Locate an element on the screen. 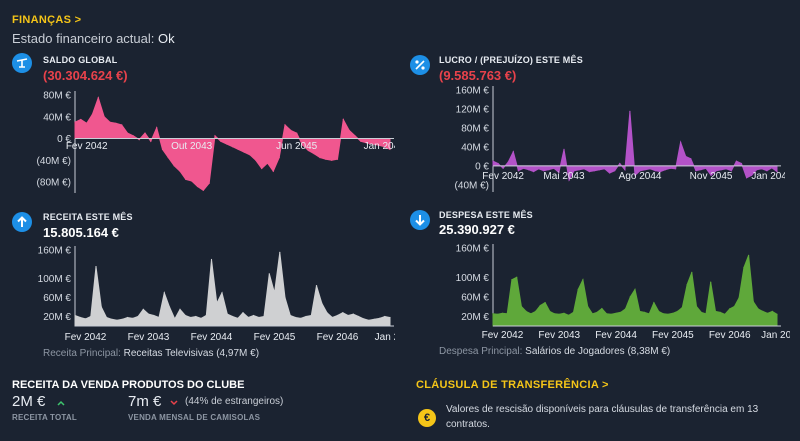 This screenshot has height=441, width=800. x-tick-label: Fev 2046 is located at coordinates (730, 335).